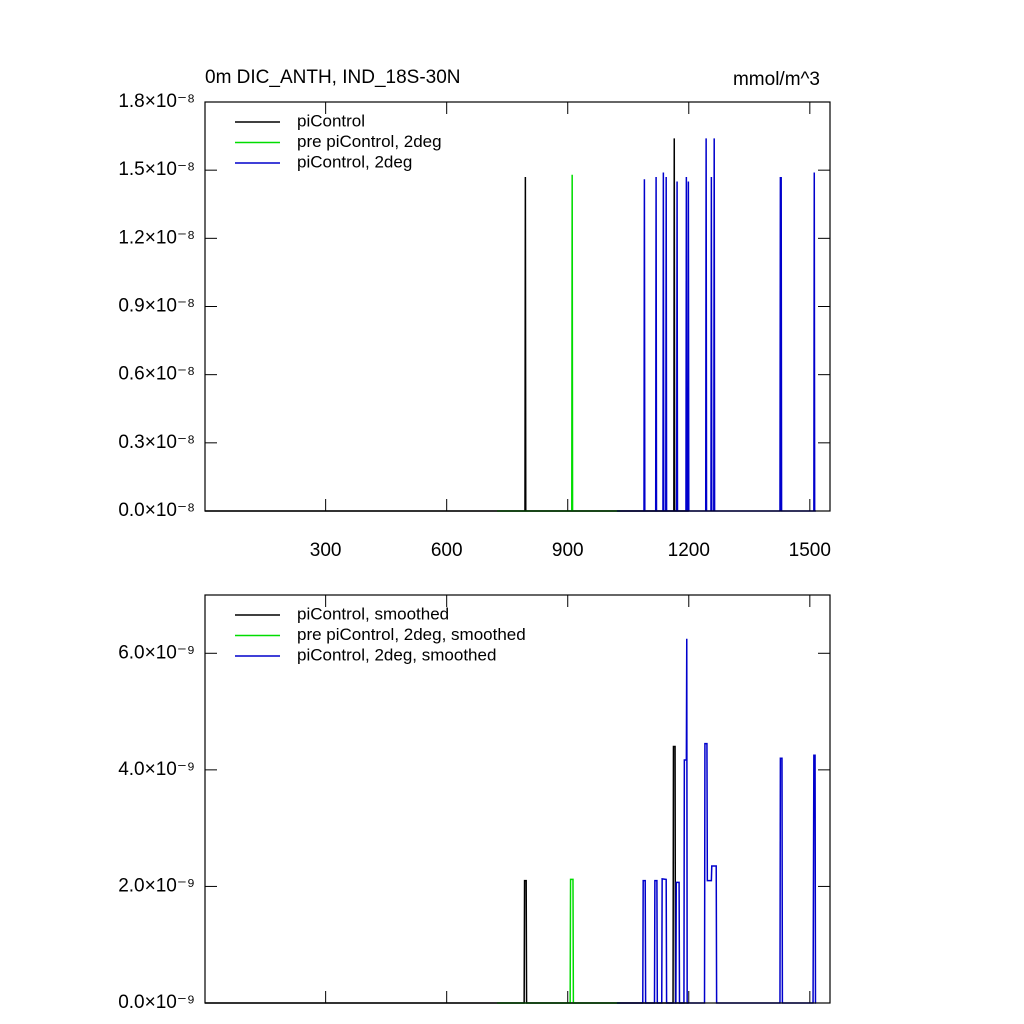  What do you see at coordinates (411, 634) in the screenshot?
I see `legend-label: pre piControl, 2deg, smoothed` at bounding box center [411, 634].